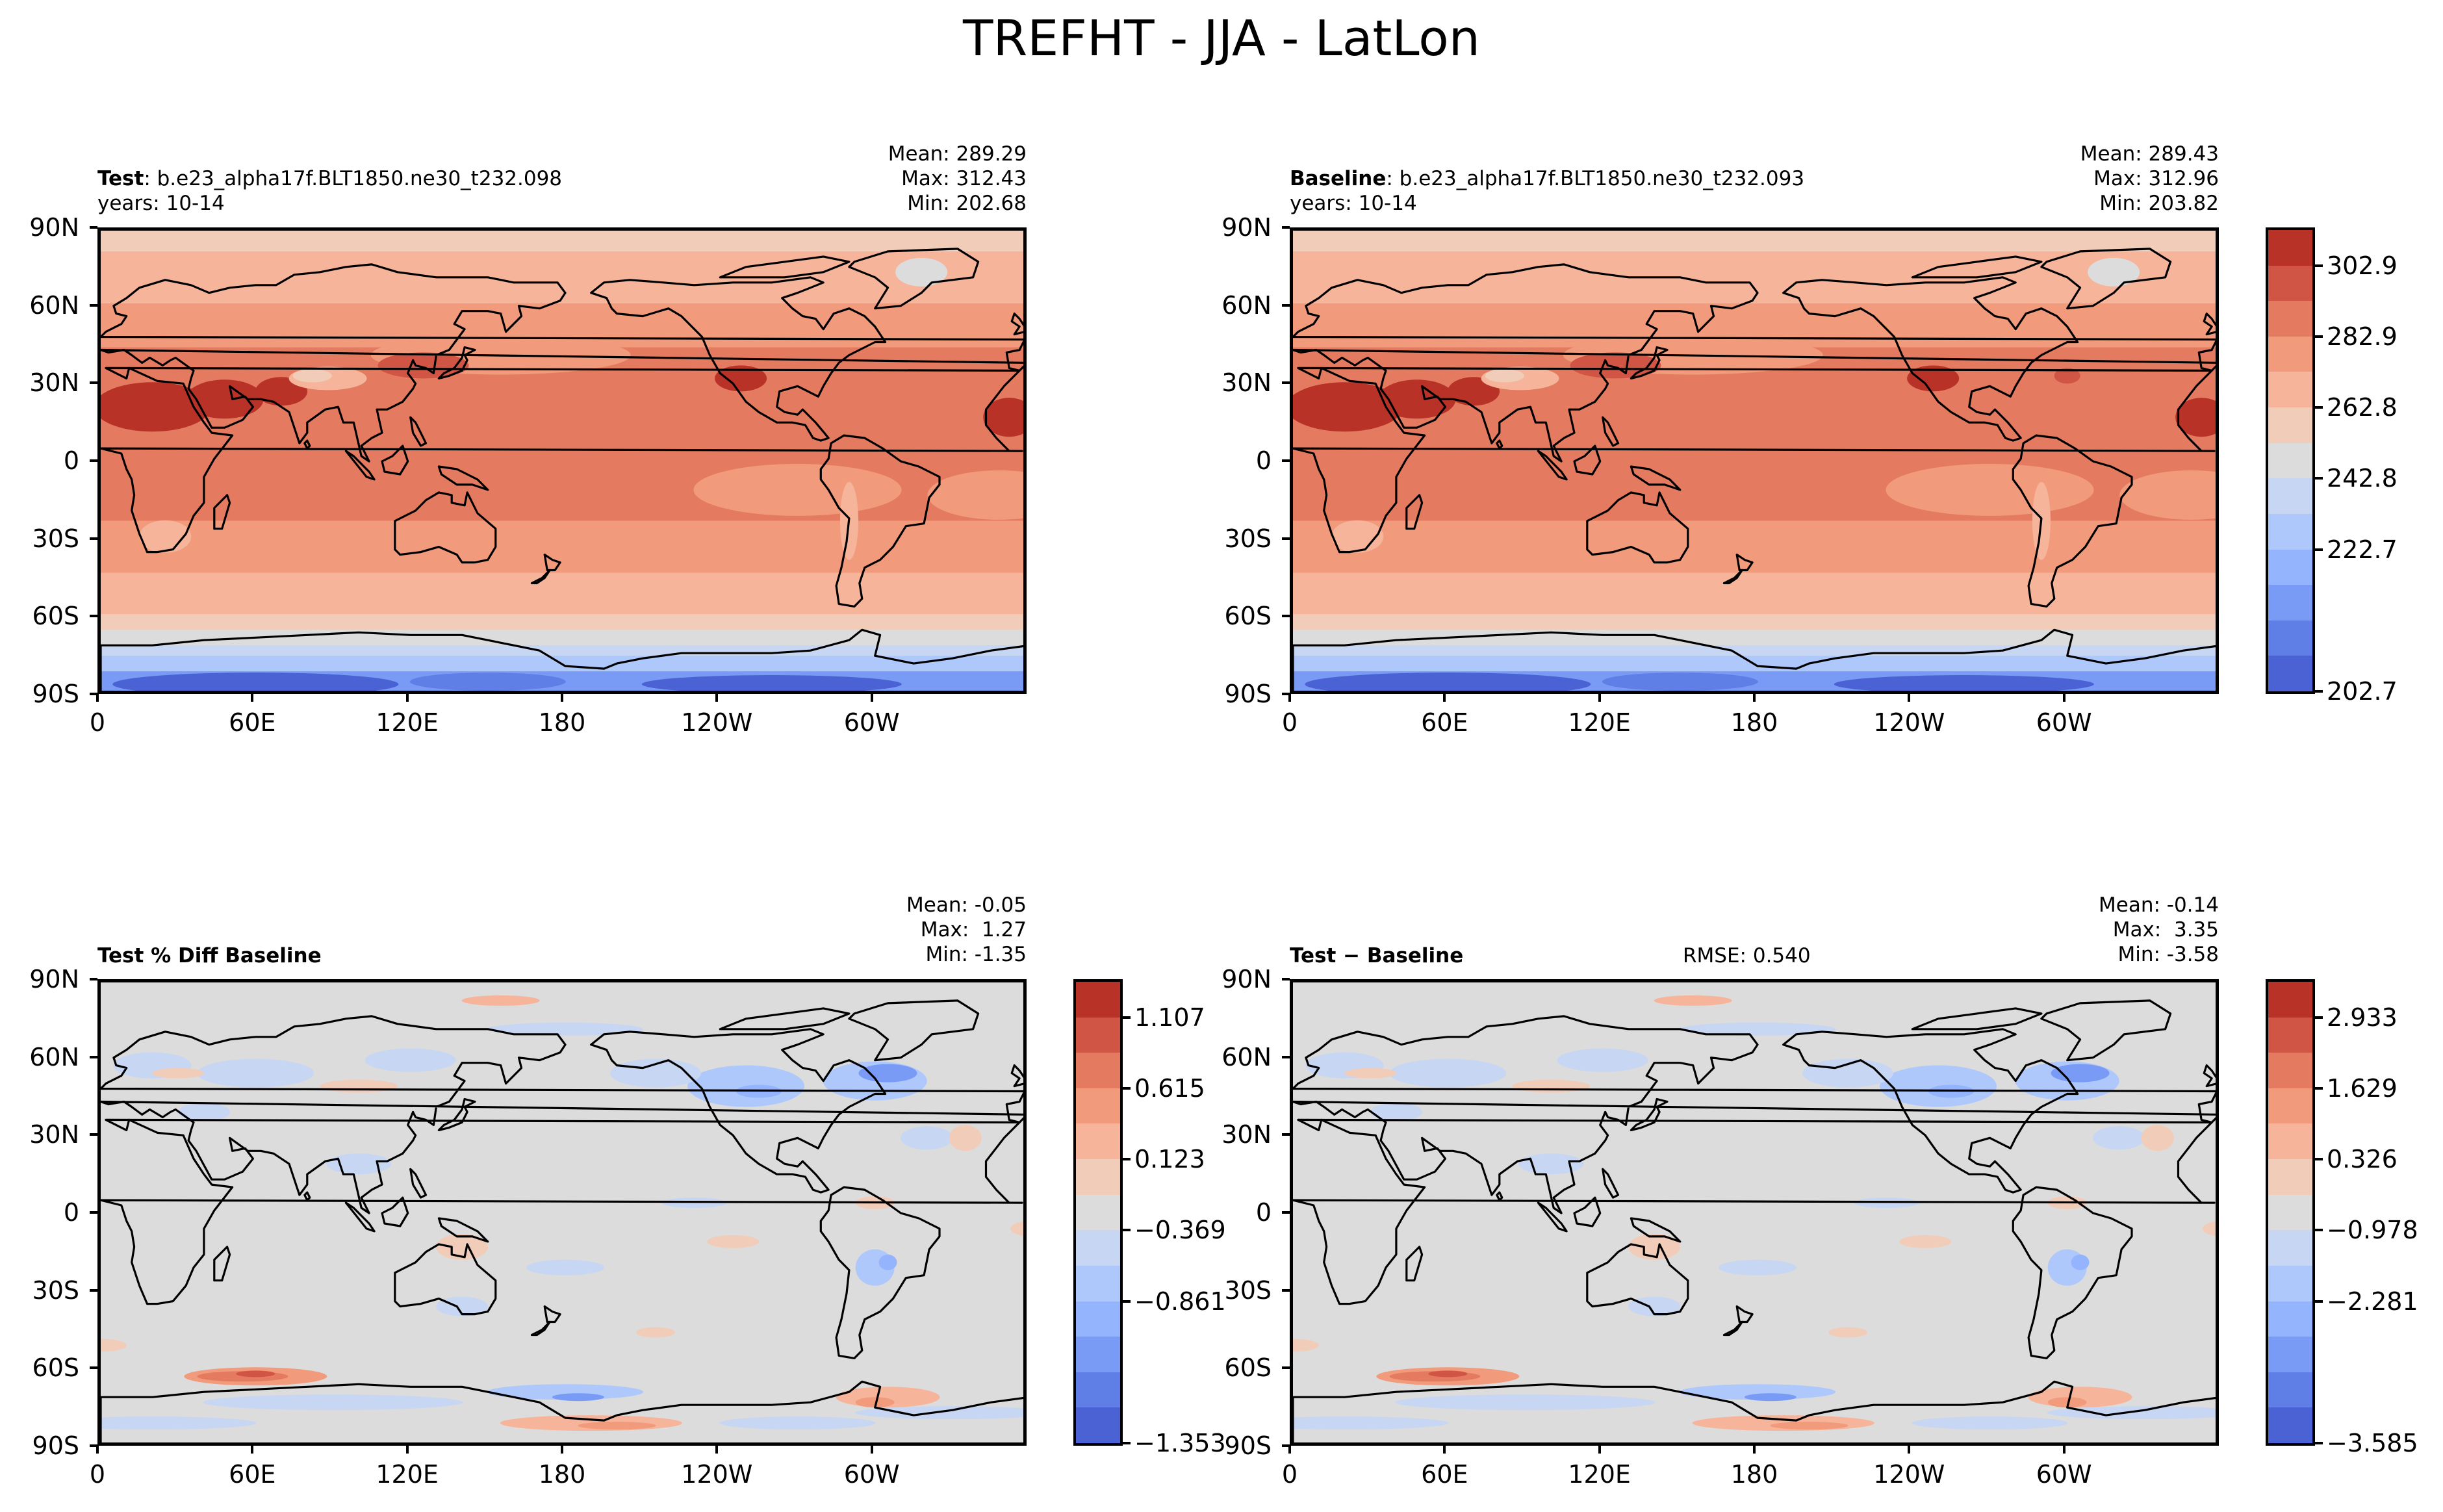 The width and height of the screenshot is (2443, 1512). I want to click on panel-diff-map: 90N 60N 30N 0 30S 60S 90S 0 60E 120E 180 120W 60W, so click(1720, 1227).